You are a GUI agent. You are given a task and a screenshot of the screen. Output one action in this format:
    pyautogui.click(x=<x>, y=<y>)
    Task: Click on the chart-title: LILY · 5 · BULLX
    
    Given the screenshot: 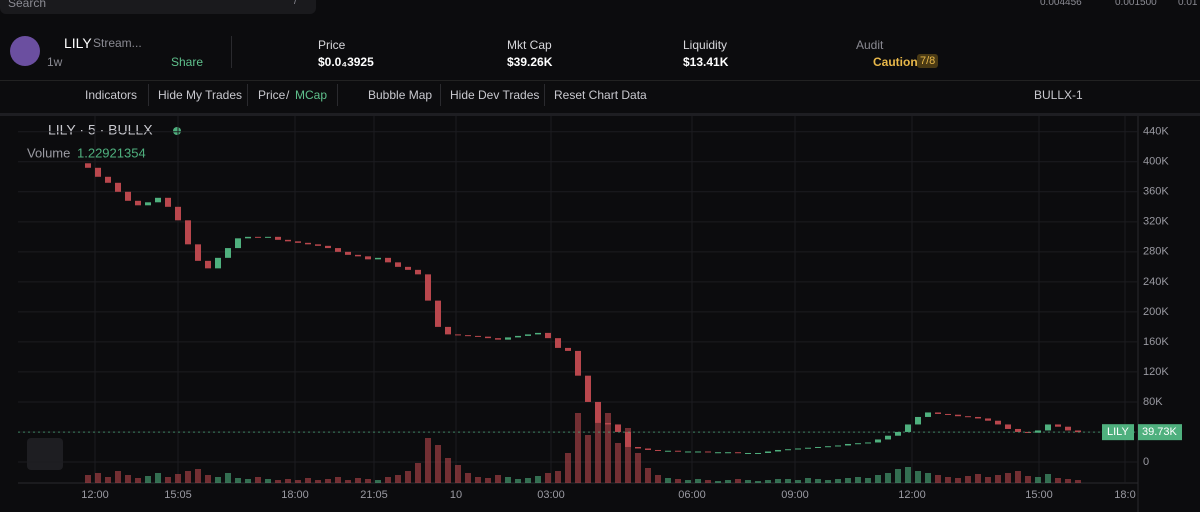 What is the action you would take?
    pyautogui.click(x=100, y=130)
    